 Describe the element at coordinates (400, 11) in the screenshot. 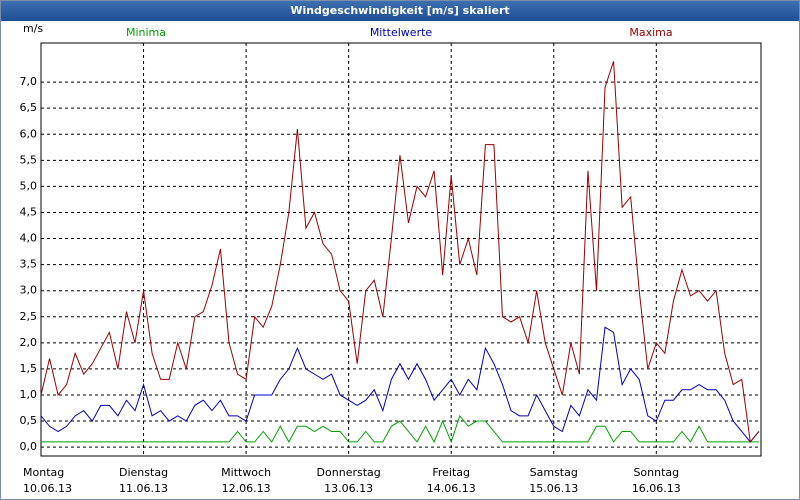

I see `title-bar: Windgeschwindigkeit [m/s] skaliert` at that location.